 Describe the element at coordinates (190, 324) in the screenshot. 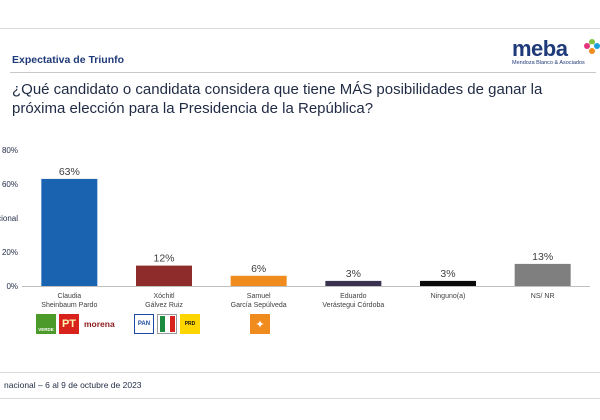

I see `prd-party-logo: PRD` at that location.